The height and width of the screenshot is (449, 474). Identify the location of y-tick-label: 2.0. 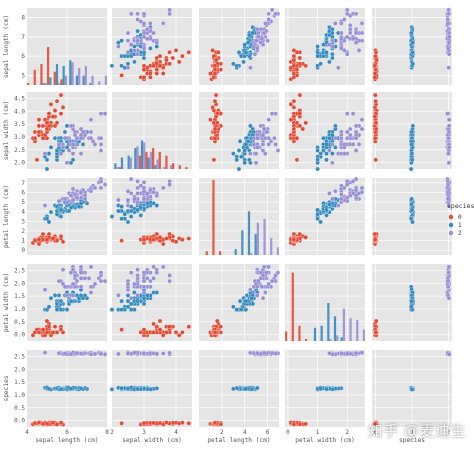
(19, 163).